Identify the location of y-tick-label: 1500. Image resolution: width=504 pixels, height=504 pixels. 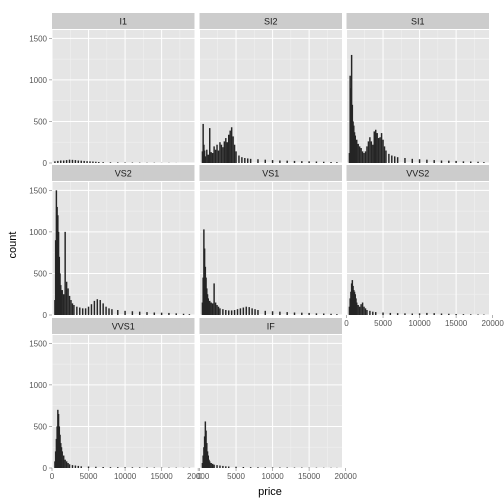
(38, 190).